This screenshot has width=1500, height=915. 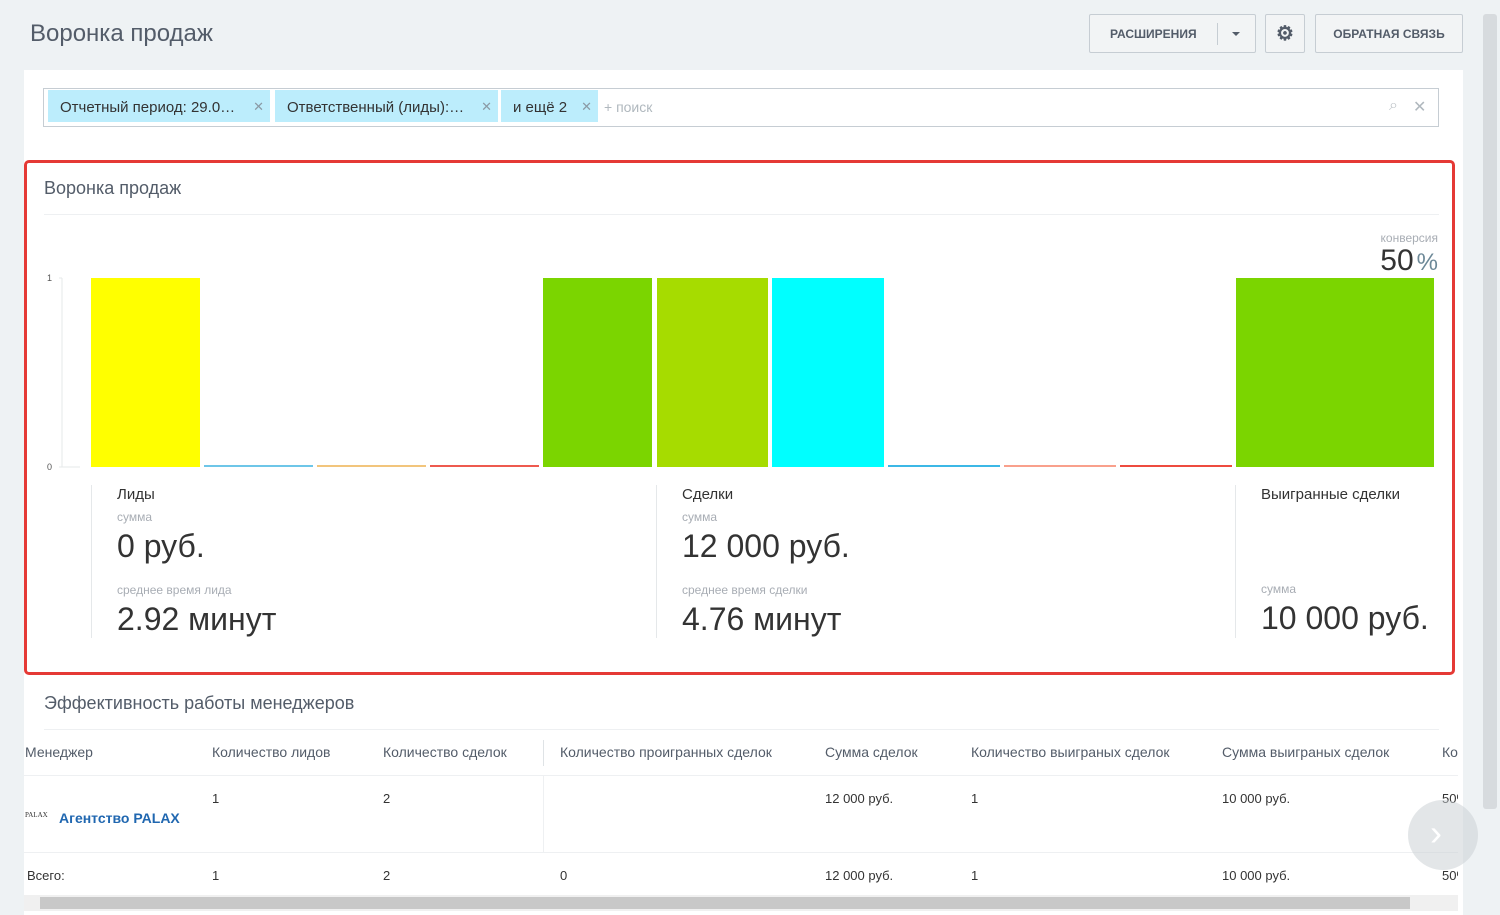 What do you see at coordinates (1345, 618) in the screenshot?
I see `stat-value: 10 000 руб.` at bounding box center [1345, 618].